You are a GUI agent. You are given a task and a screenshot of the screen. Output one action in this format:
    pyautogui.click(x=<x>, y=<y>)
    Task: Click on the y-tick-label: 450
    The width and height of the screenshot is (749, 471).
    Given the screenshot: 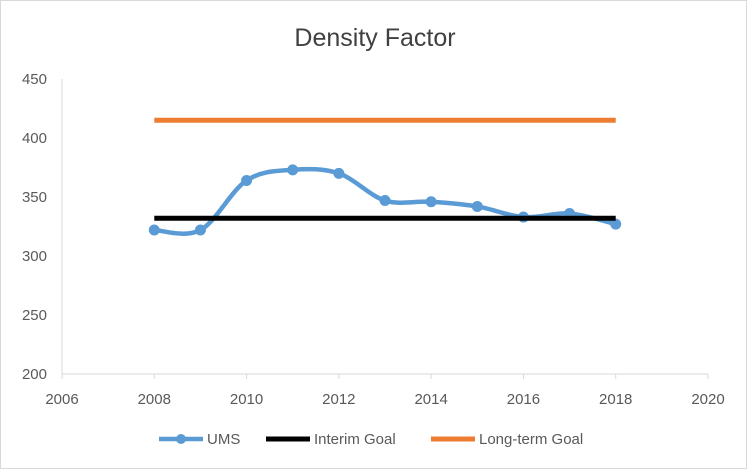 What is the action you would take?
    pyautogui.click(x=34, y=79)
    